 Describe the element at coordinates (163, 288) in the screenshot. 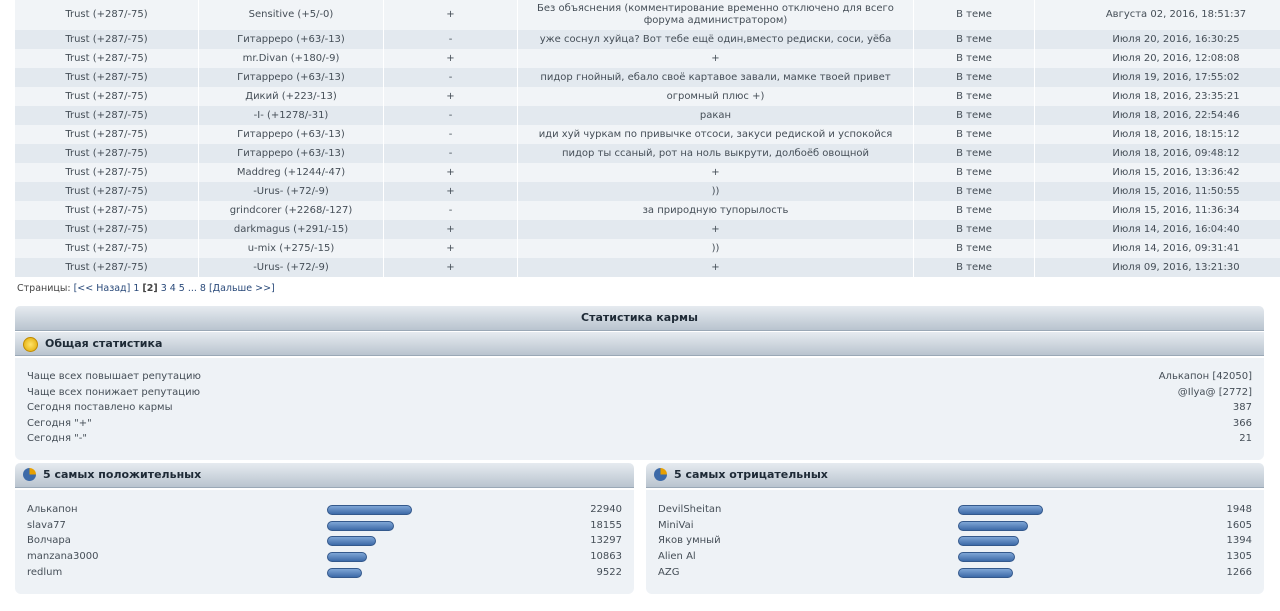

I see `page-link: 3` at that location.